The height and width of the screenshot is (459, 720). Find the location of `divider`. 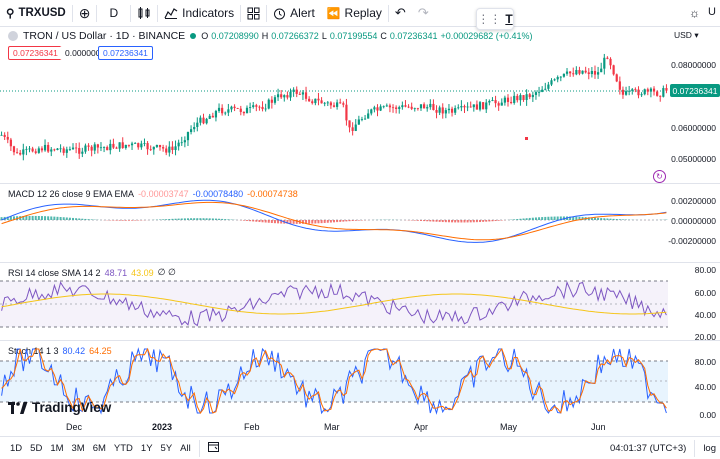

divider is located at coordinates (199, 448).